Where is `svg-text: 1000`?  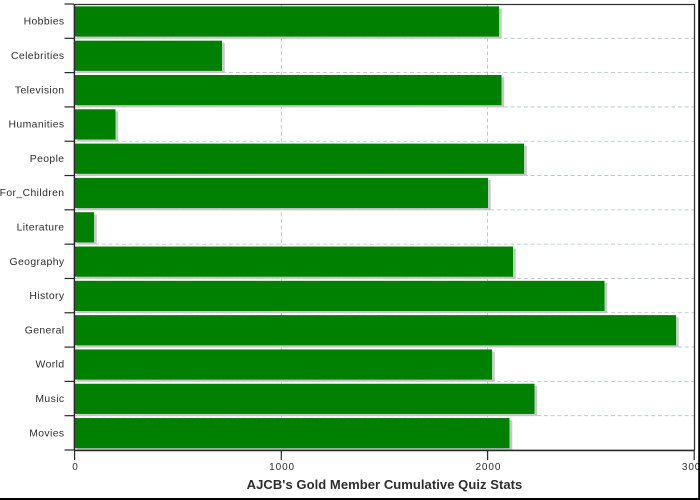 svg-text: 1000 is located at coordinates (282, 467).